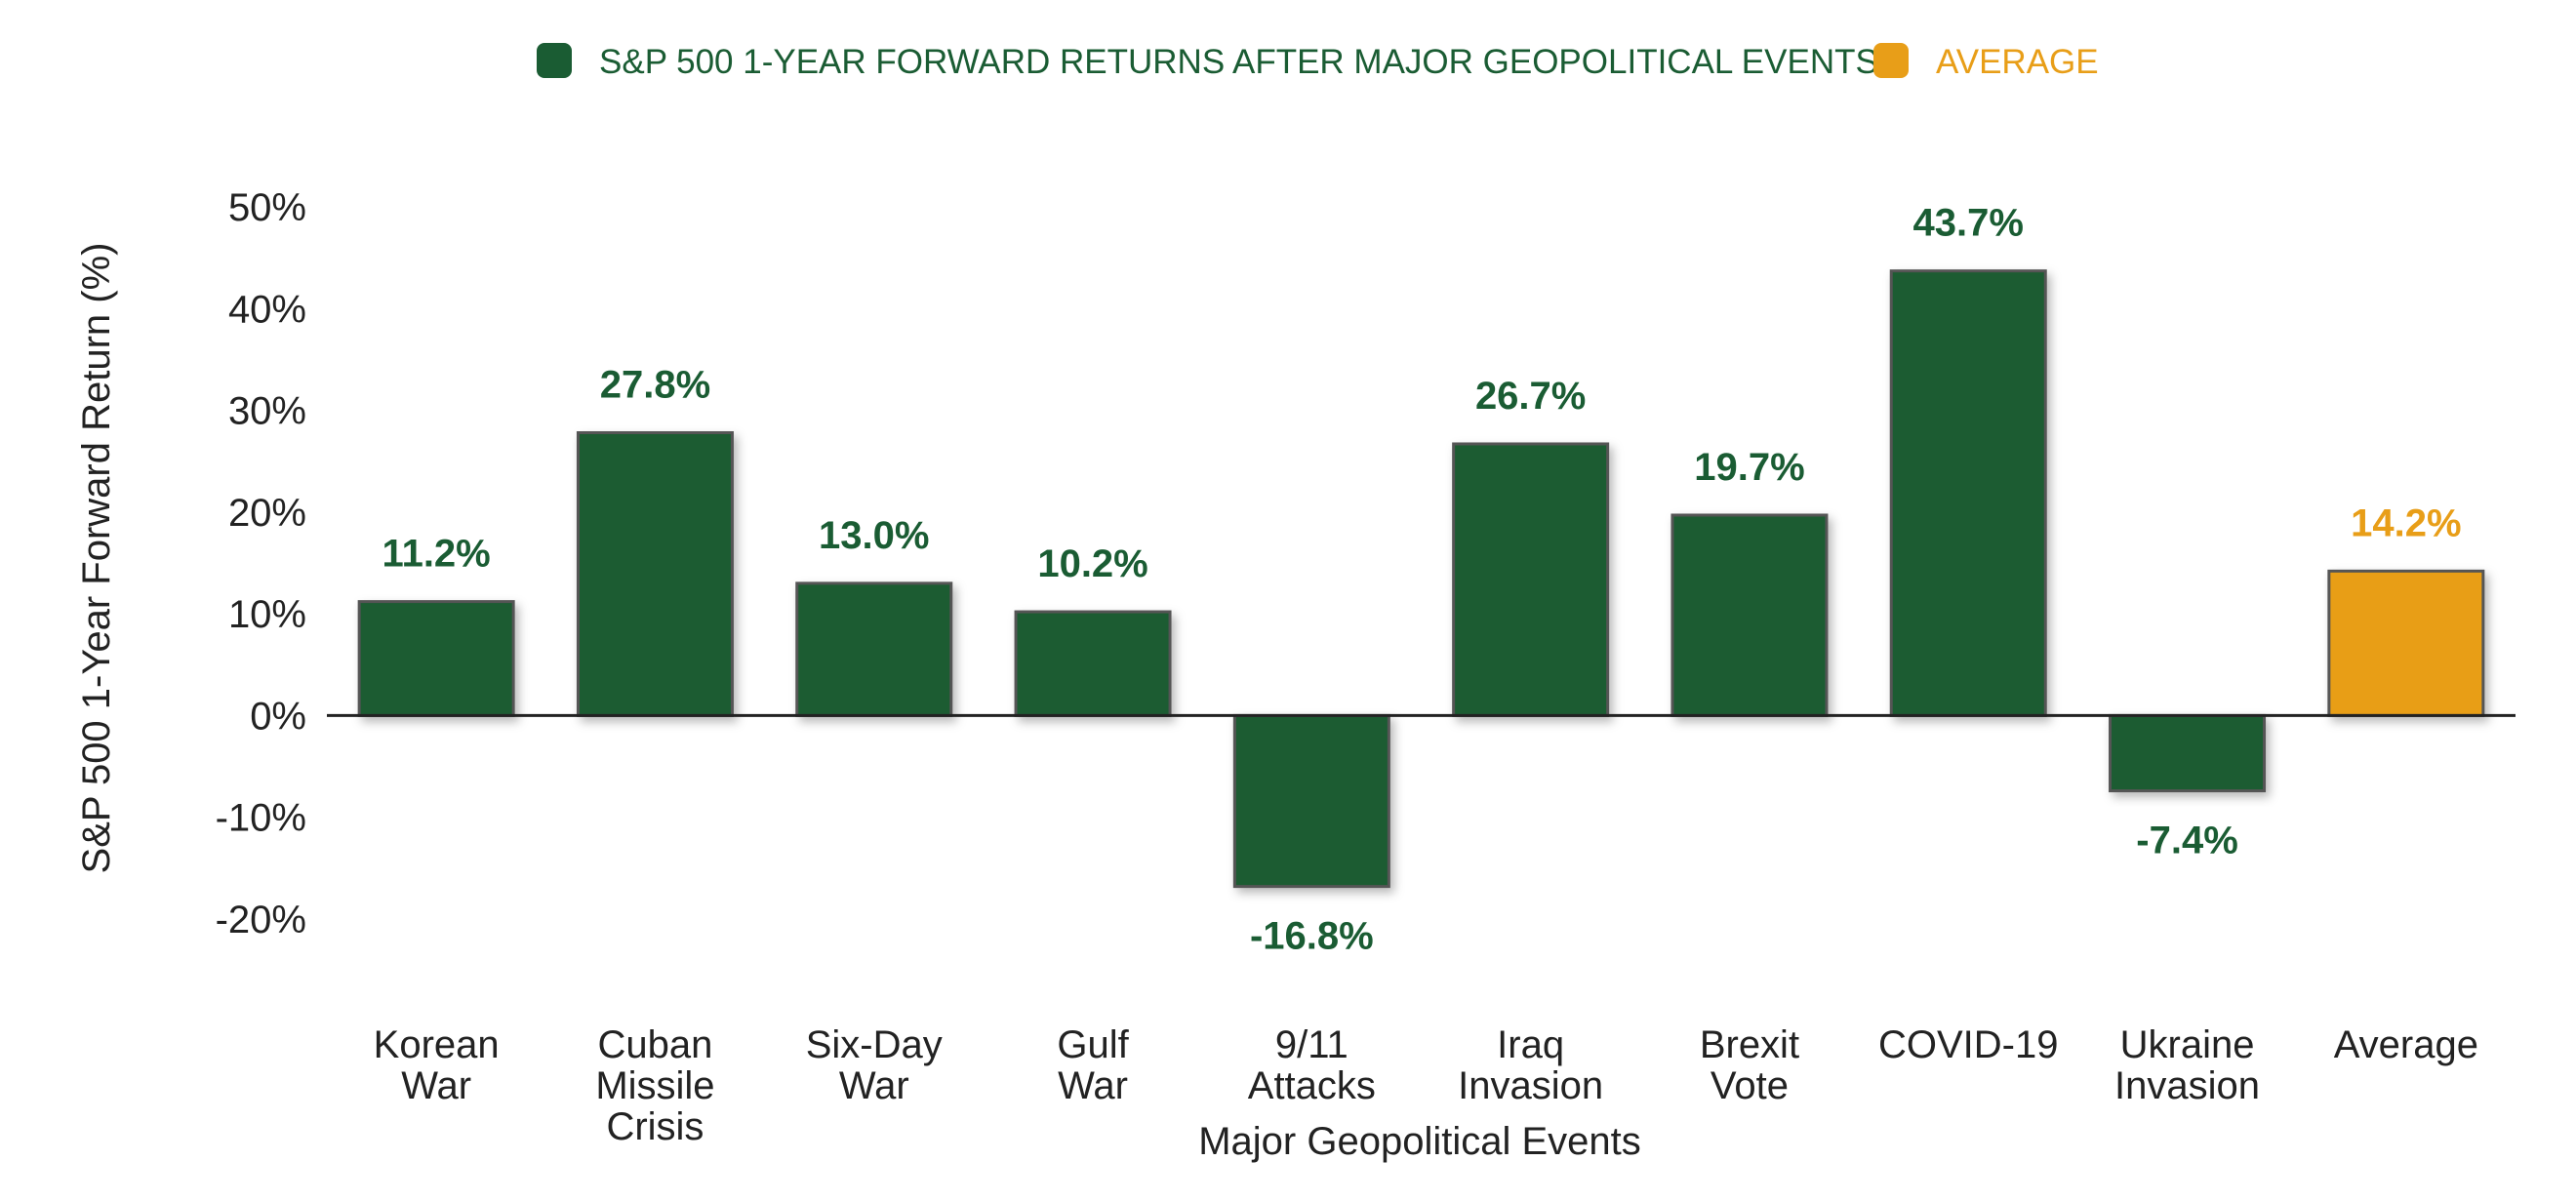 The width and height of the screenshot is (2576, 1201). I want to click on x-axis-title: Major Geopolitical Events, so click(1419, 1141).